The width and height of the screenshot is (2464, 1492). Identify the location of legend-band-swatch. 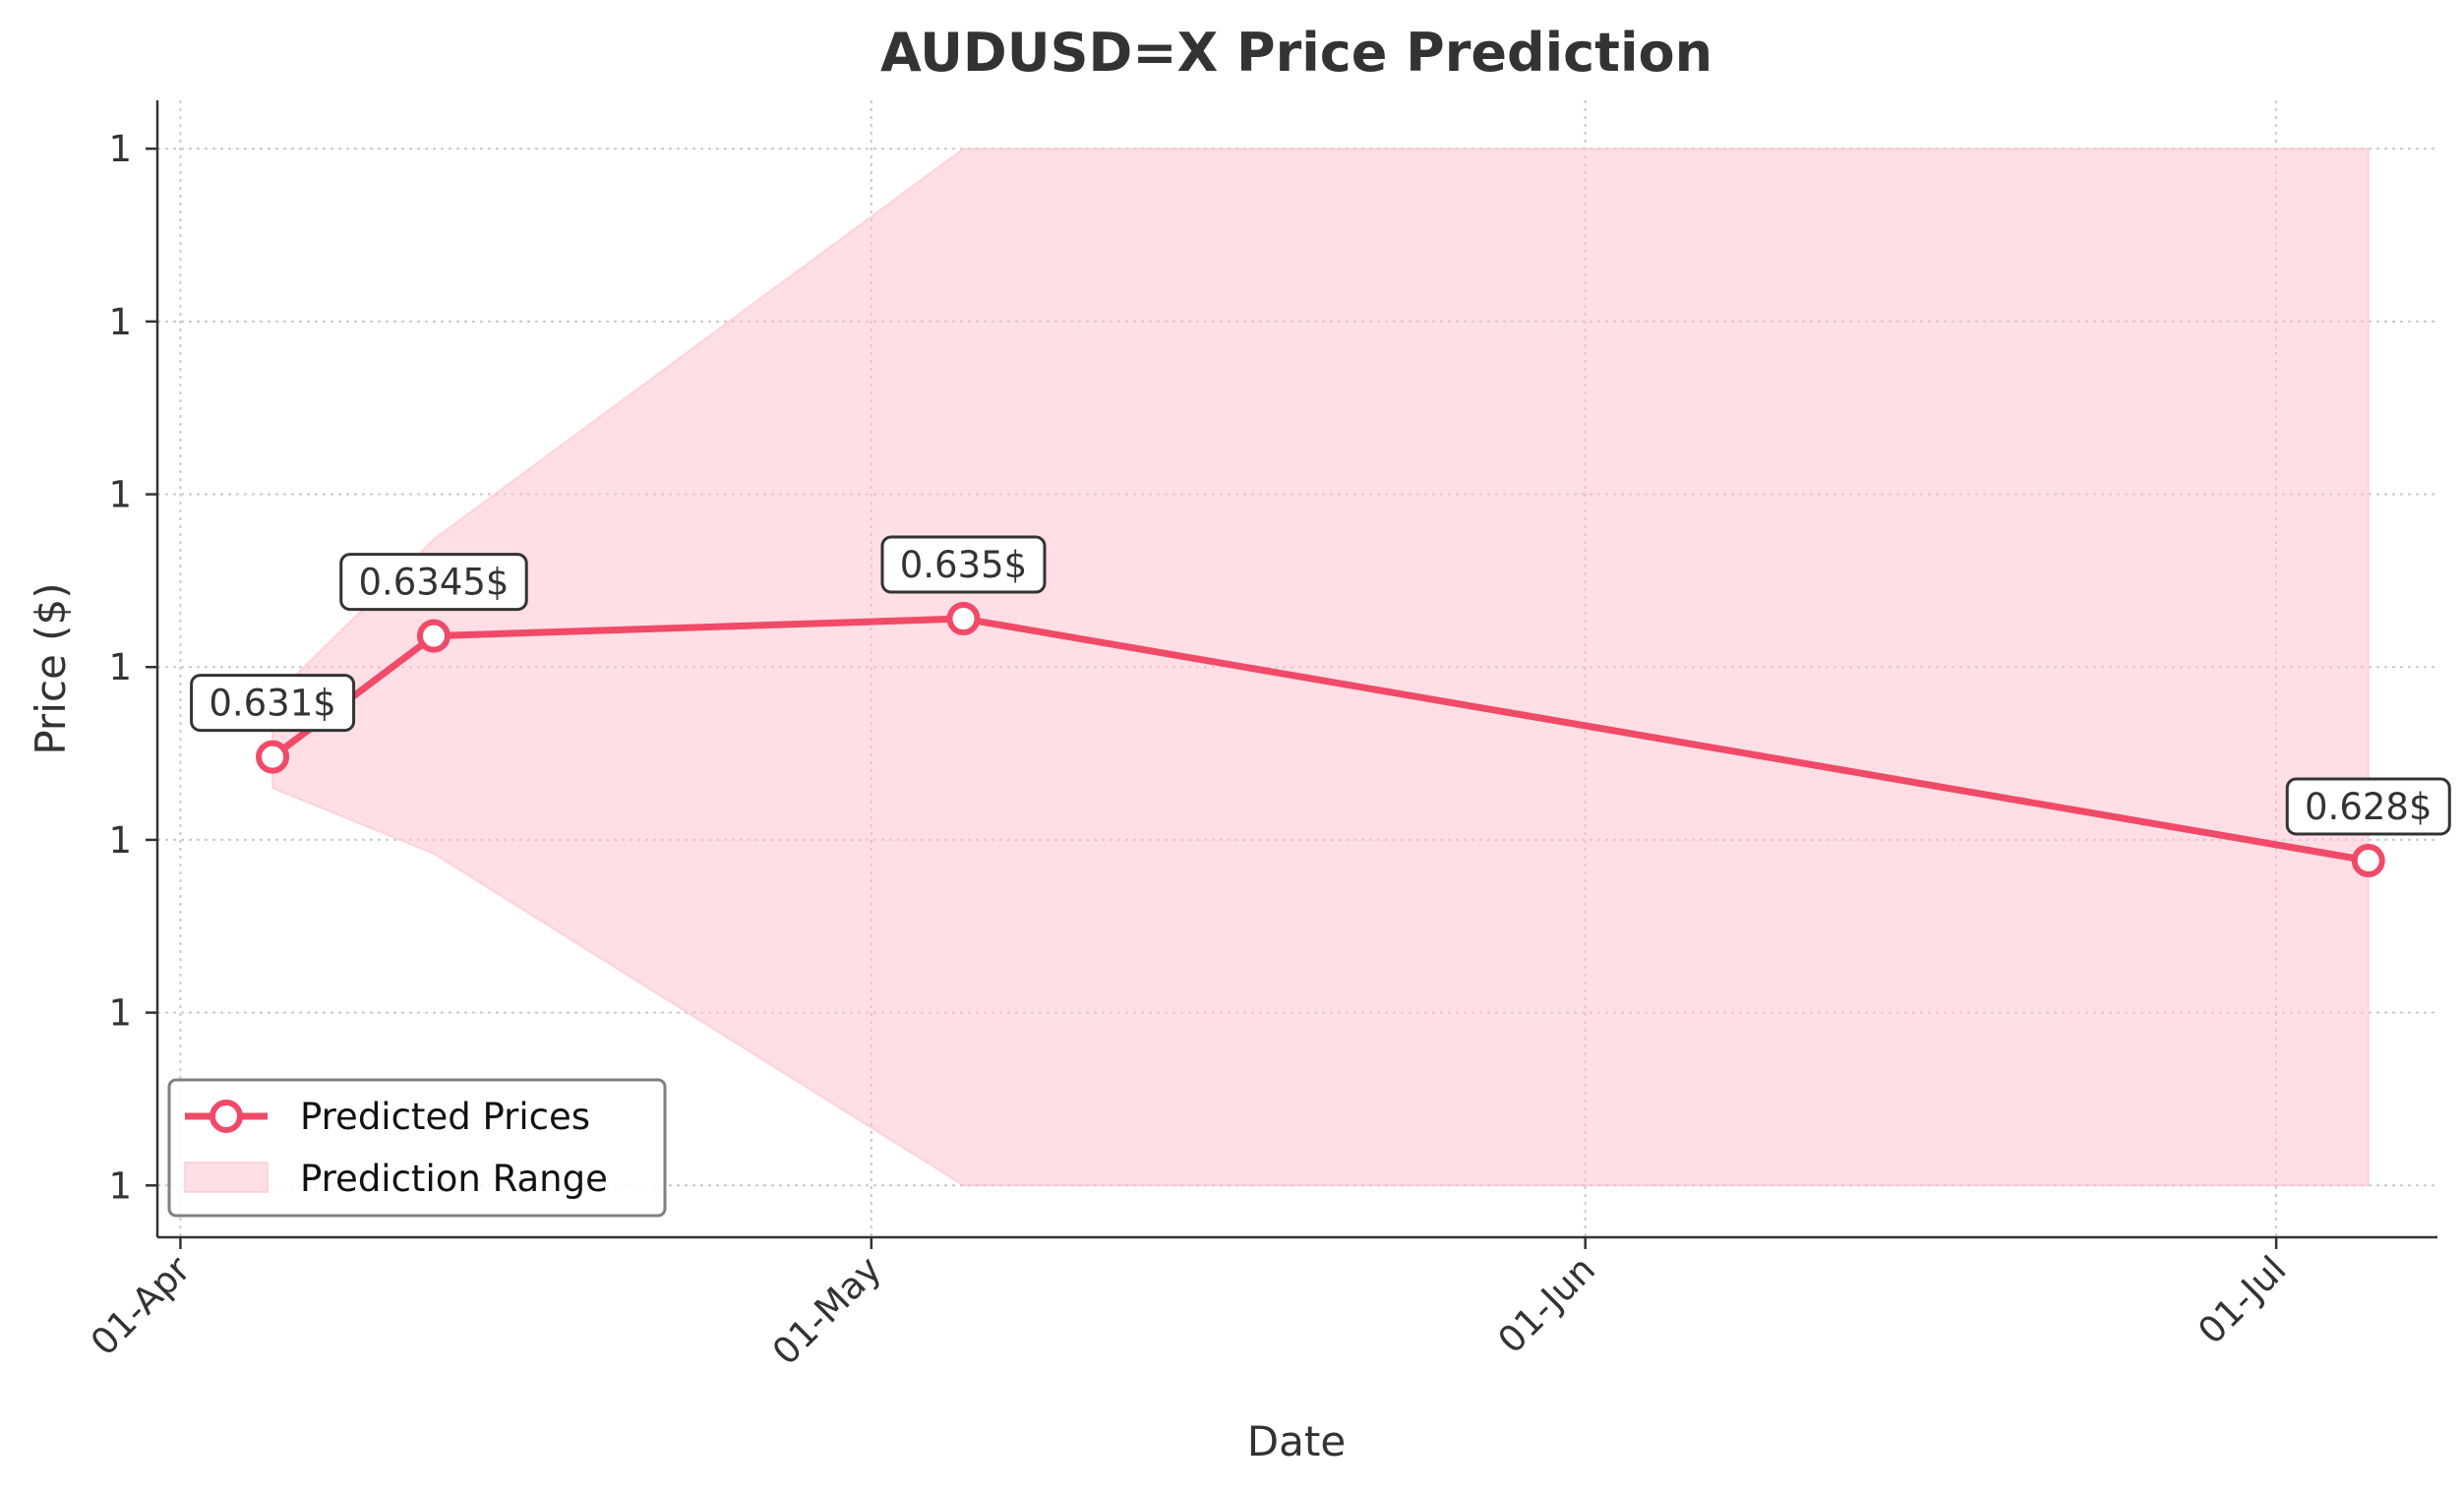
(227, 1177).